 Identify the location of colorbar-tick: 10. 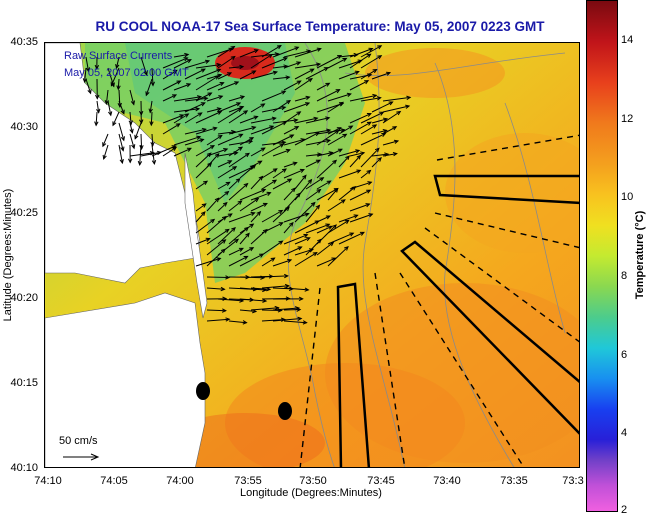
(627, 197).